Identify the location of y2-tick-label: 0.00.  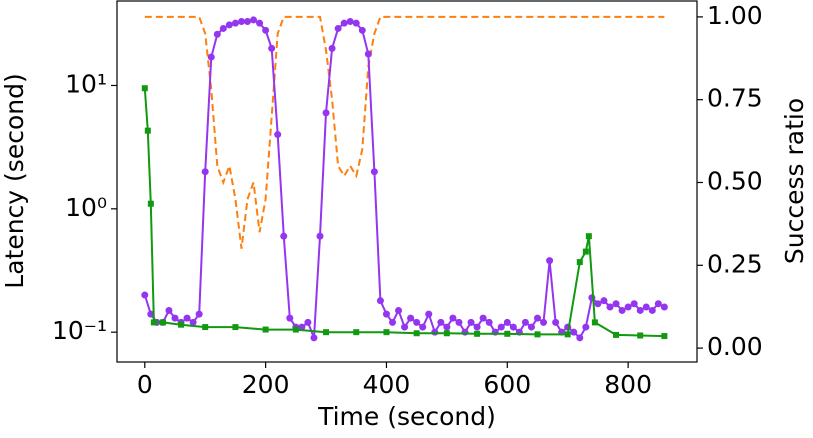
(735, 346).